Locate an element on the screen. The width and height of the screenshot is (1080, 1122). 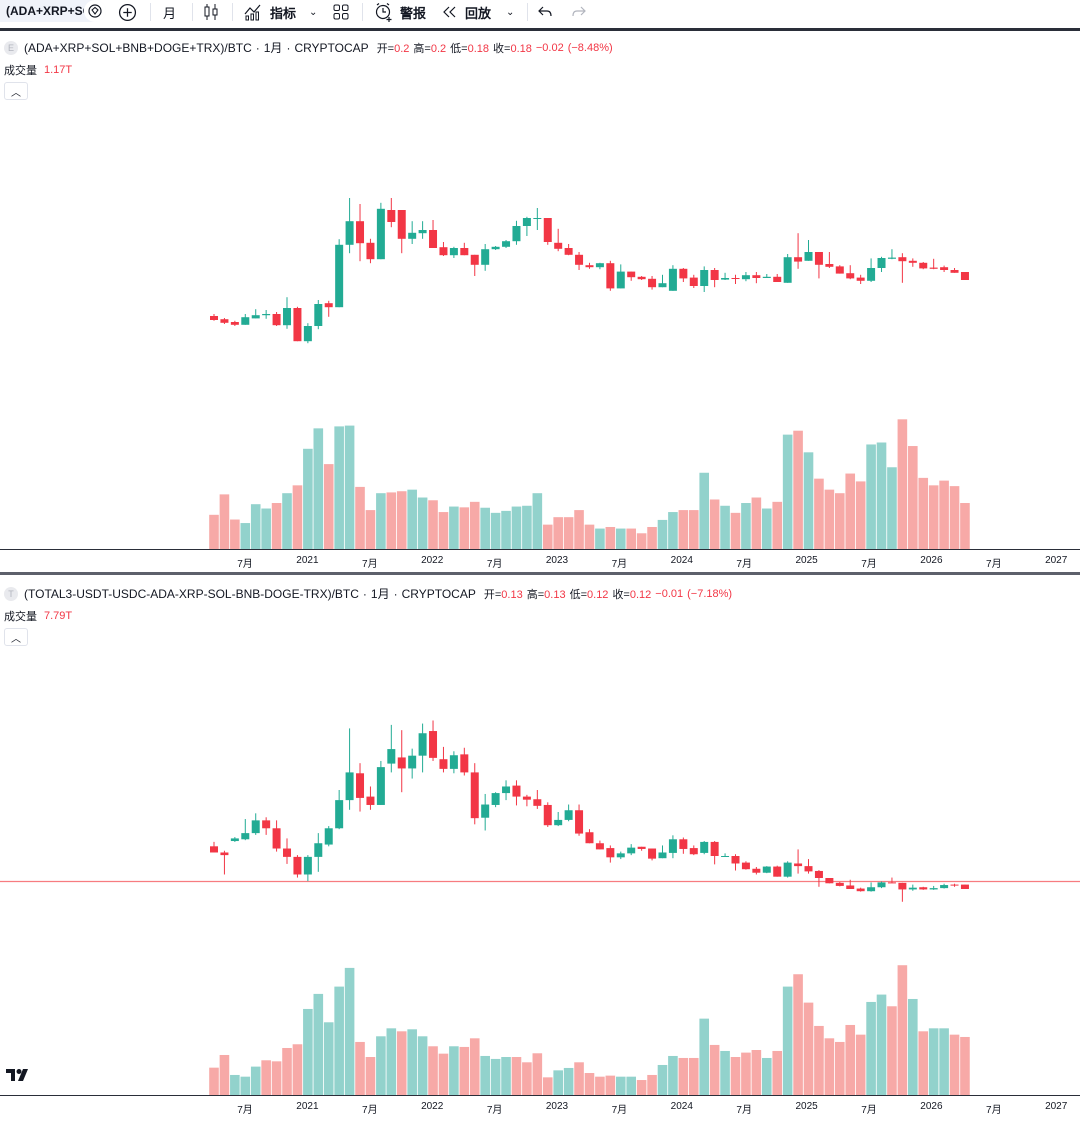
tradingview-logo is located at coordinates (19, 1077).